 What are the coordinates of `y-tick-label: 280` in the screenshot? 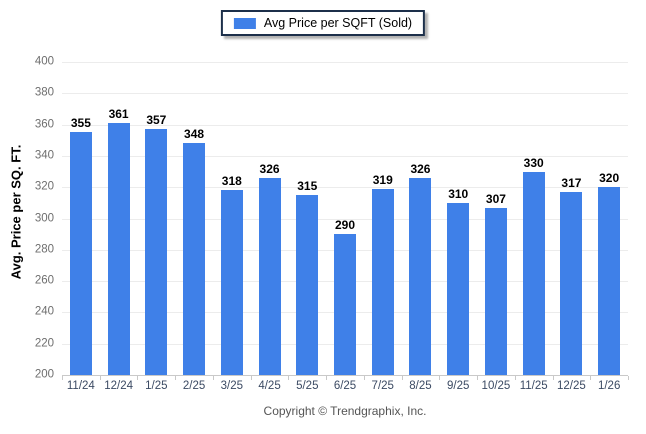 It's located at (44, 249).